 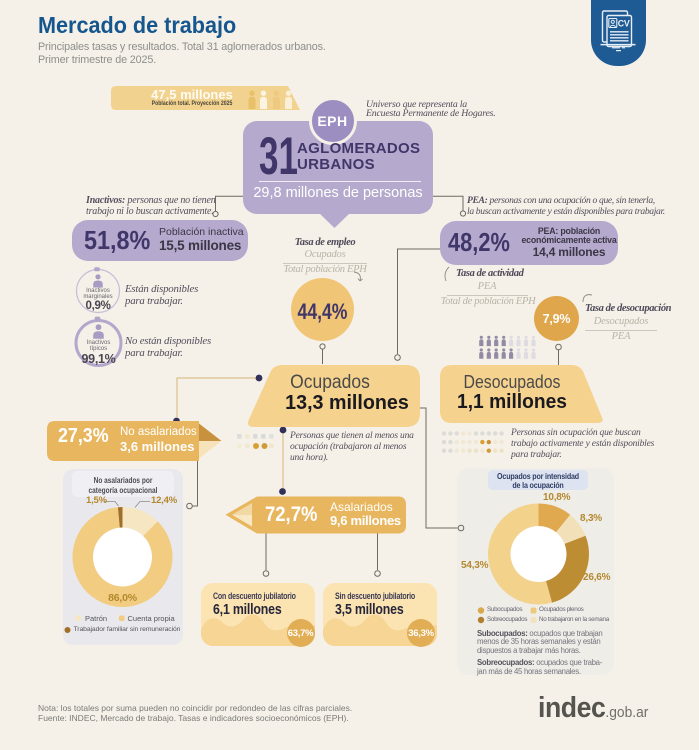 I want to click on svg-text: CV, so click(x=624, y=23).